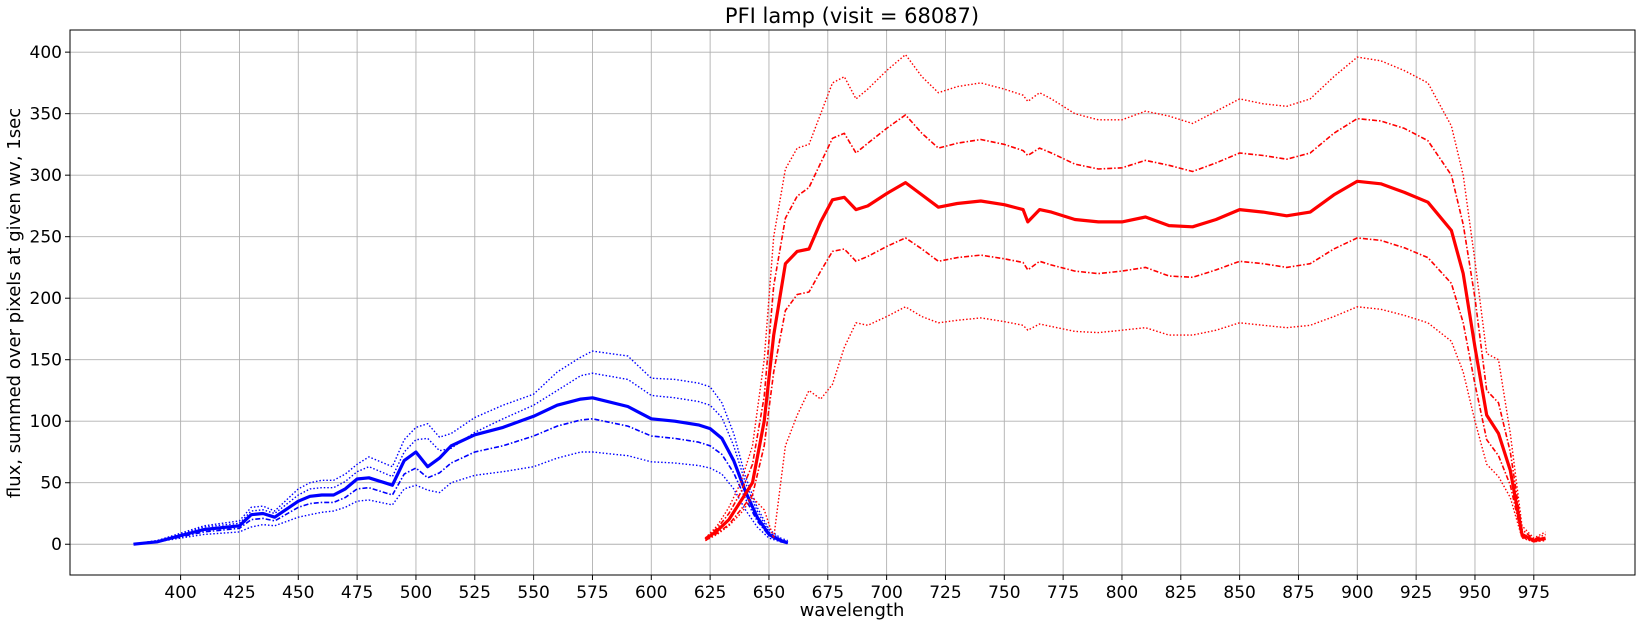 Image resolution: width=1643 pixels, height=627 pixels. Describe the element at coordinates (852, 610) in the screenshot. I see `x-axis-label: wavelength` at that location.